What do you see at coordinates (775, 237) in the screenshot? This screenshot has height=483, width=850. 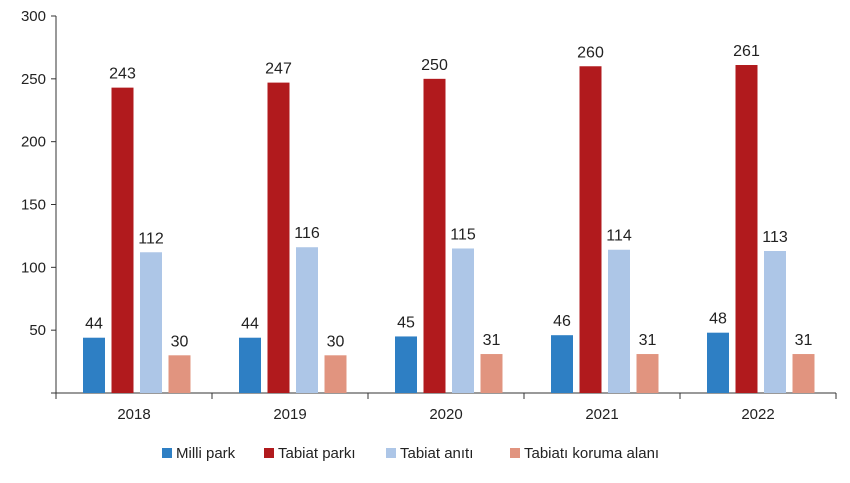 I see `data-label: 113` at bounding box center [775, 237].